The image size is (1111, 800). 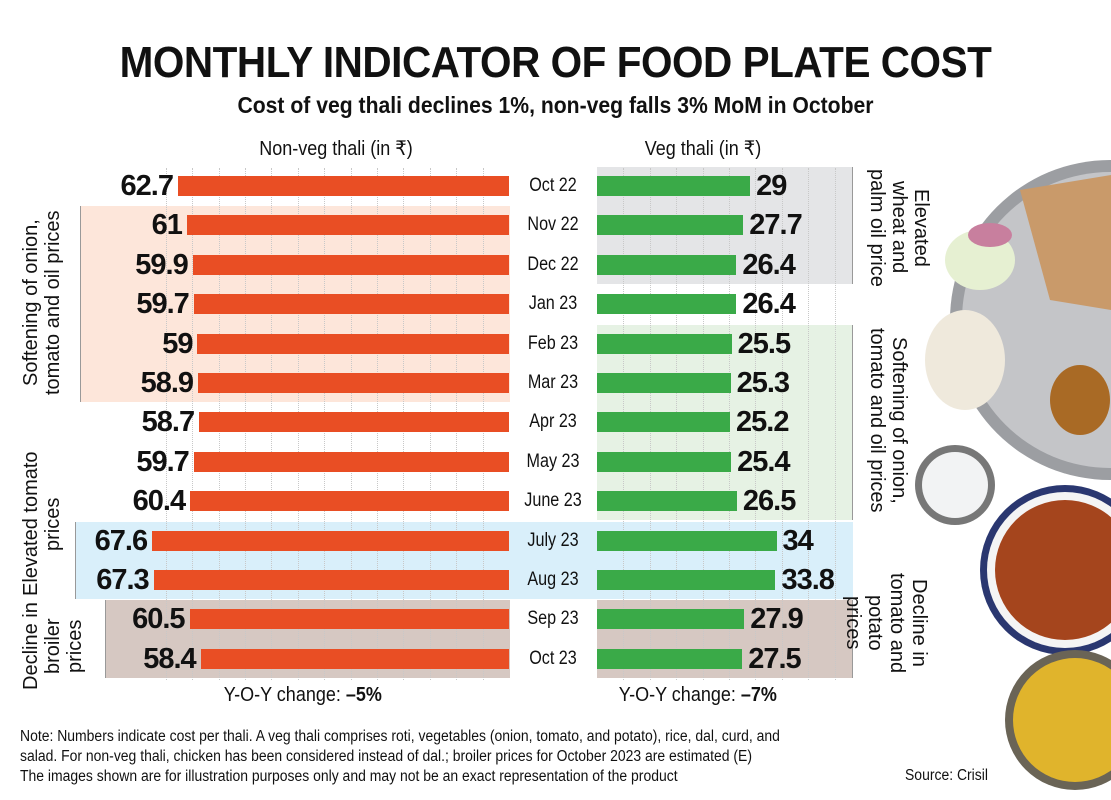 What do you see at coordinates (302, 695) in the screenshot?
I see `nonveg-yoy: Y-O-Y change: –5%` at bounding box center [302, 695].